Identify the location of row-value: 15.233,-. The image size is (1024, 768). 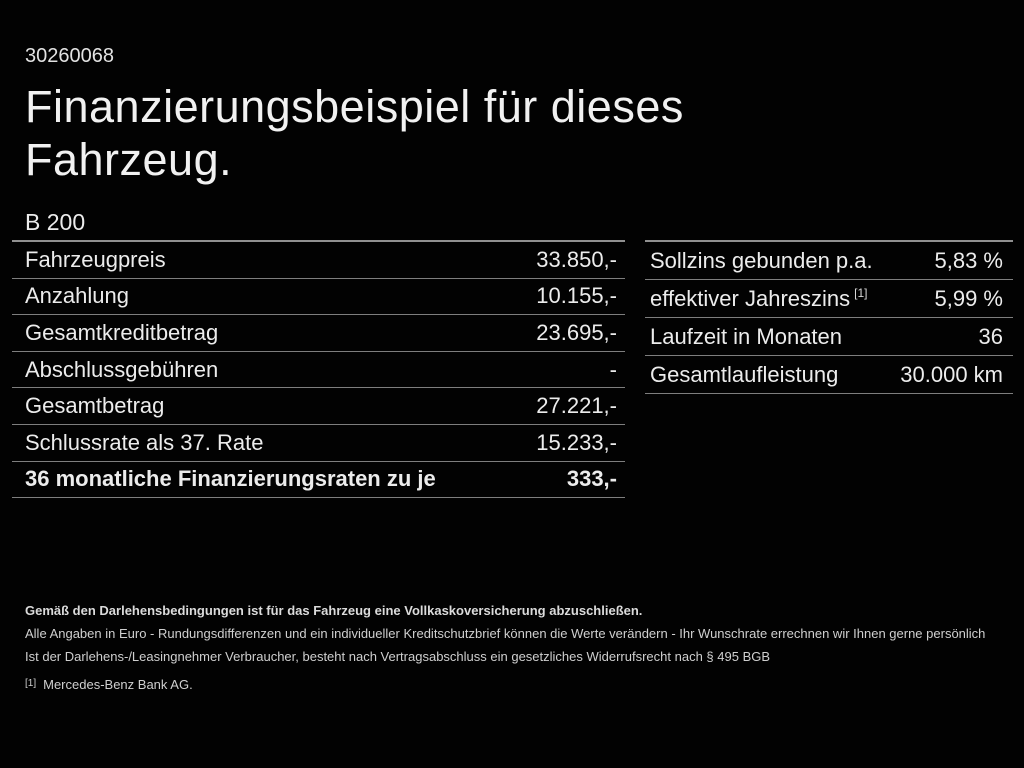
(576, 442).